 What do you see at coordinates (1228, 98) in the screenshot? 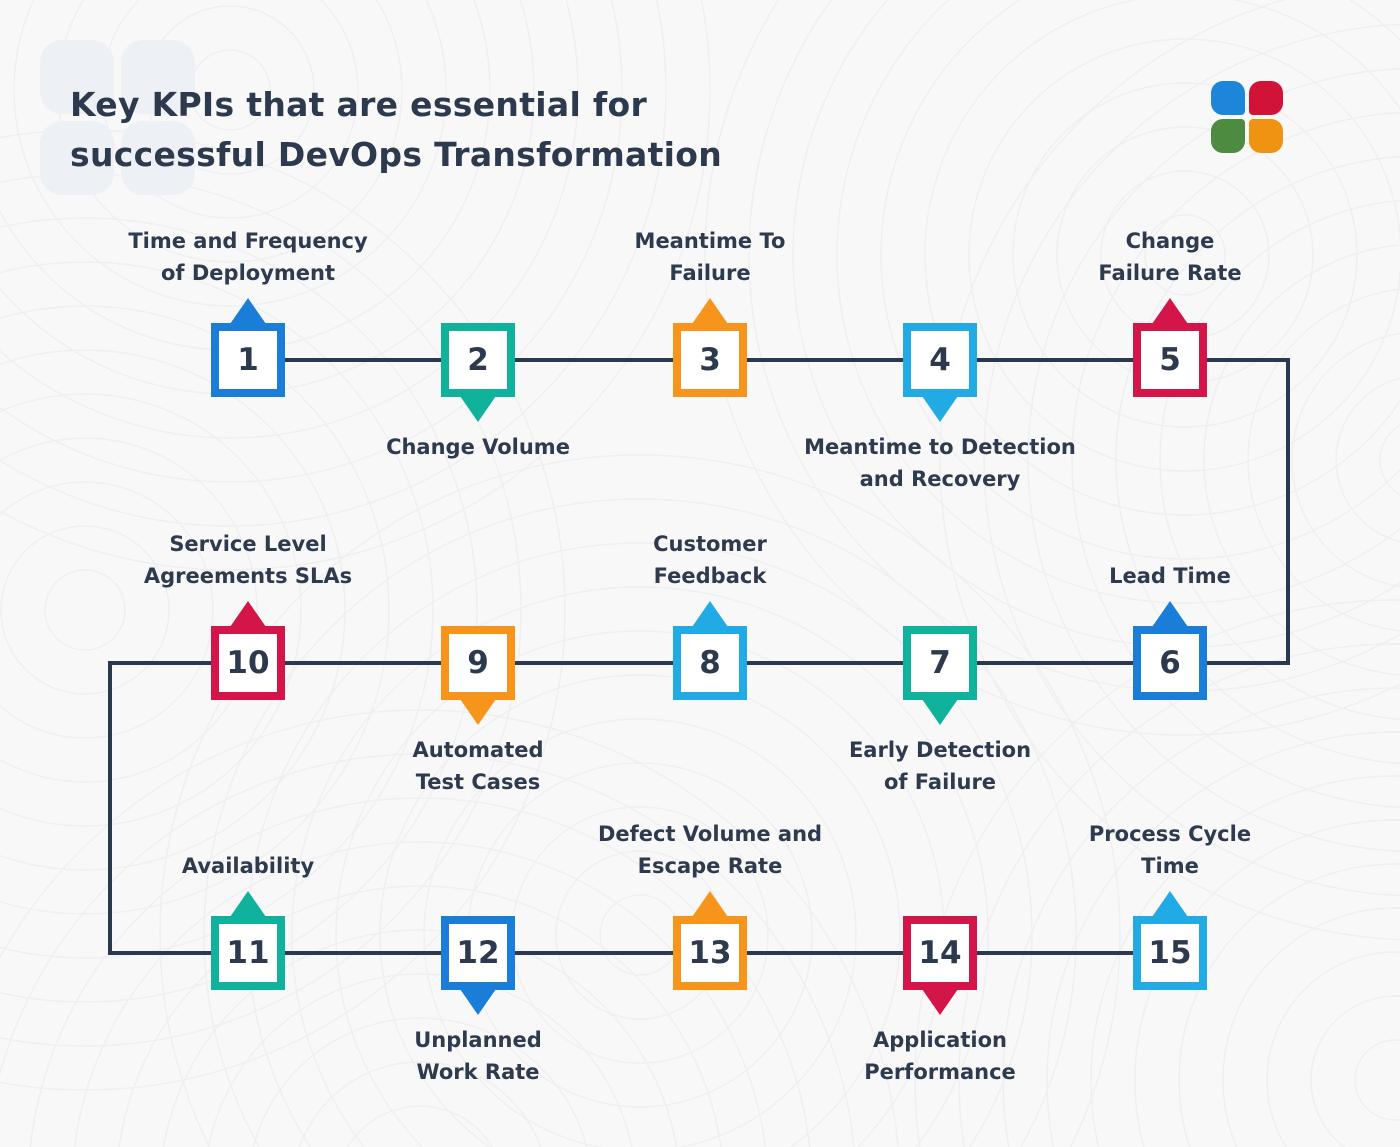
I see `logo-tile-blue` at bounding box center [1228, 98].